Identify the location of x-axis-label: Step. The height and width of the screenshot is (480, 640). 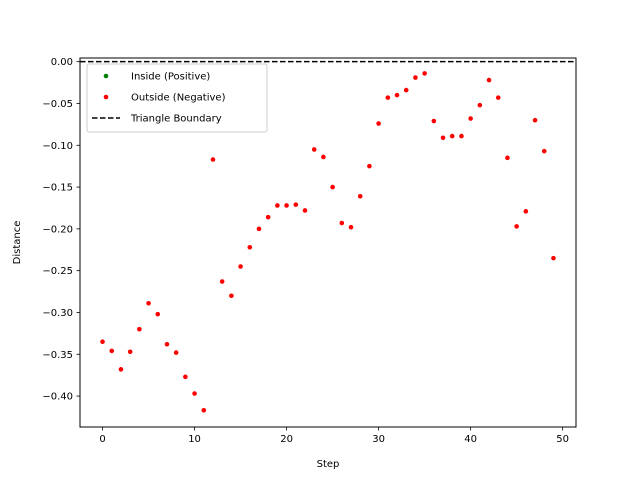
(328, 464).